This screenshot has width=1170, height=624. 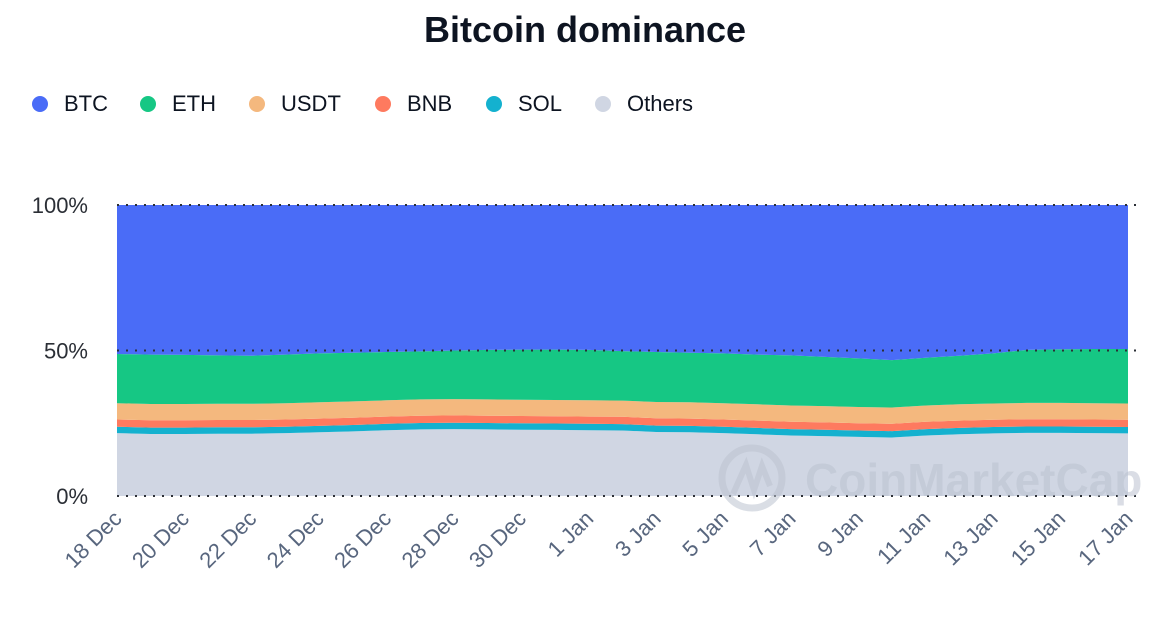 I want to click on area-others, so click(x=622, y=462).